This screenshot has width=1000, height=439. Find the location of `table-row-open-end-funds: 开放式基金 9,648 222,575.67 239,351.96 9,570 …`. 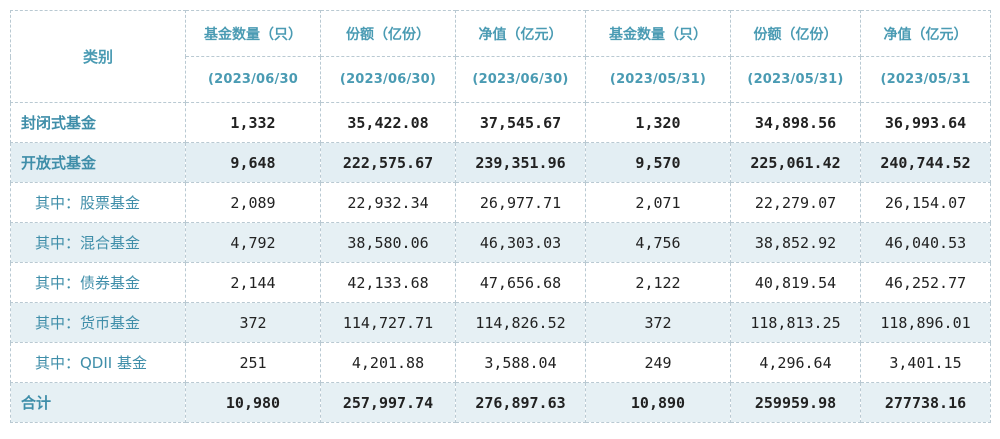

table-row-open-end-funds: 开放式基金 9,648 222,575.67 239,351.96 9,570 … is located at coordinates (500, 162).